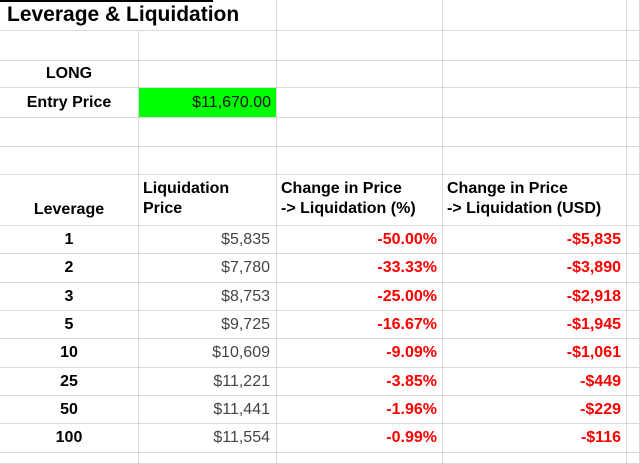 This screenshot has width=640, height=464. Describe the element at coordinates (69, 410) in the screenshot. I see `leverage-cell: 50` at that location.